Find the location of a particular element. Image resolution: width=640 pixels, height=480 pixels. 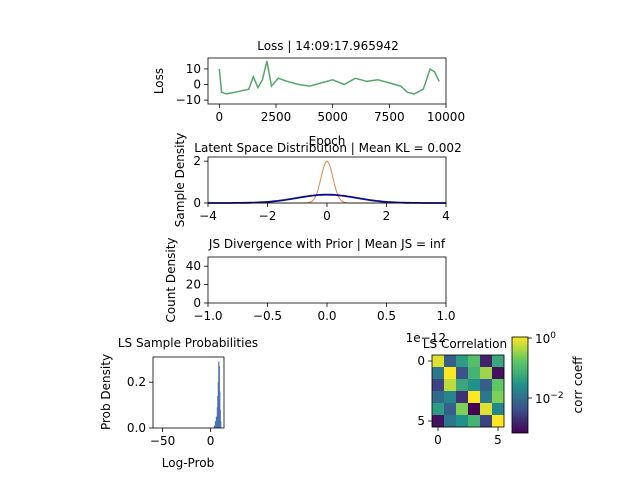

sample-distribution-line is located at coordinates (327, 182).